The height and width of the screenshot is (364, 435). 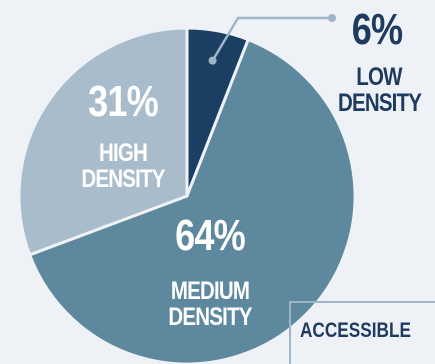 I want to click on medium-density-name: MEDIUM DENSITY, so click(x=210, y=304).